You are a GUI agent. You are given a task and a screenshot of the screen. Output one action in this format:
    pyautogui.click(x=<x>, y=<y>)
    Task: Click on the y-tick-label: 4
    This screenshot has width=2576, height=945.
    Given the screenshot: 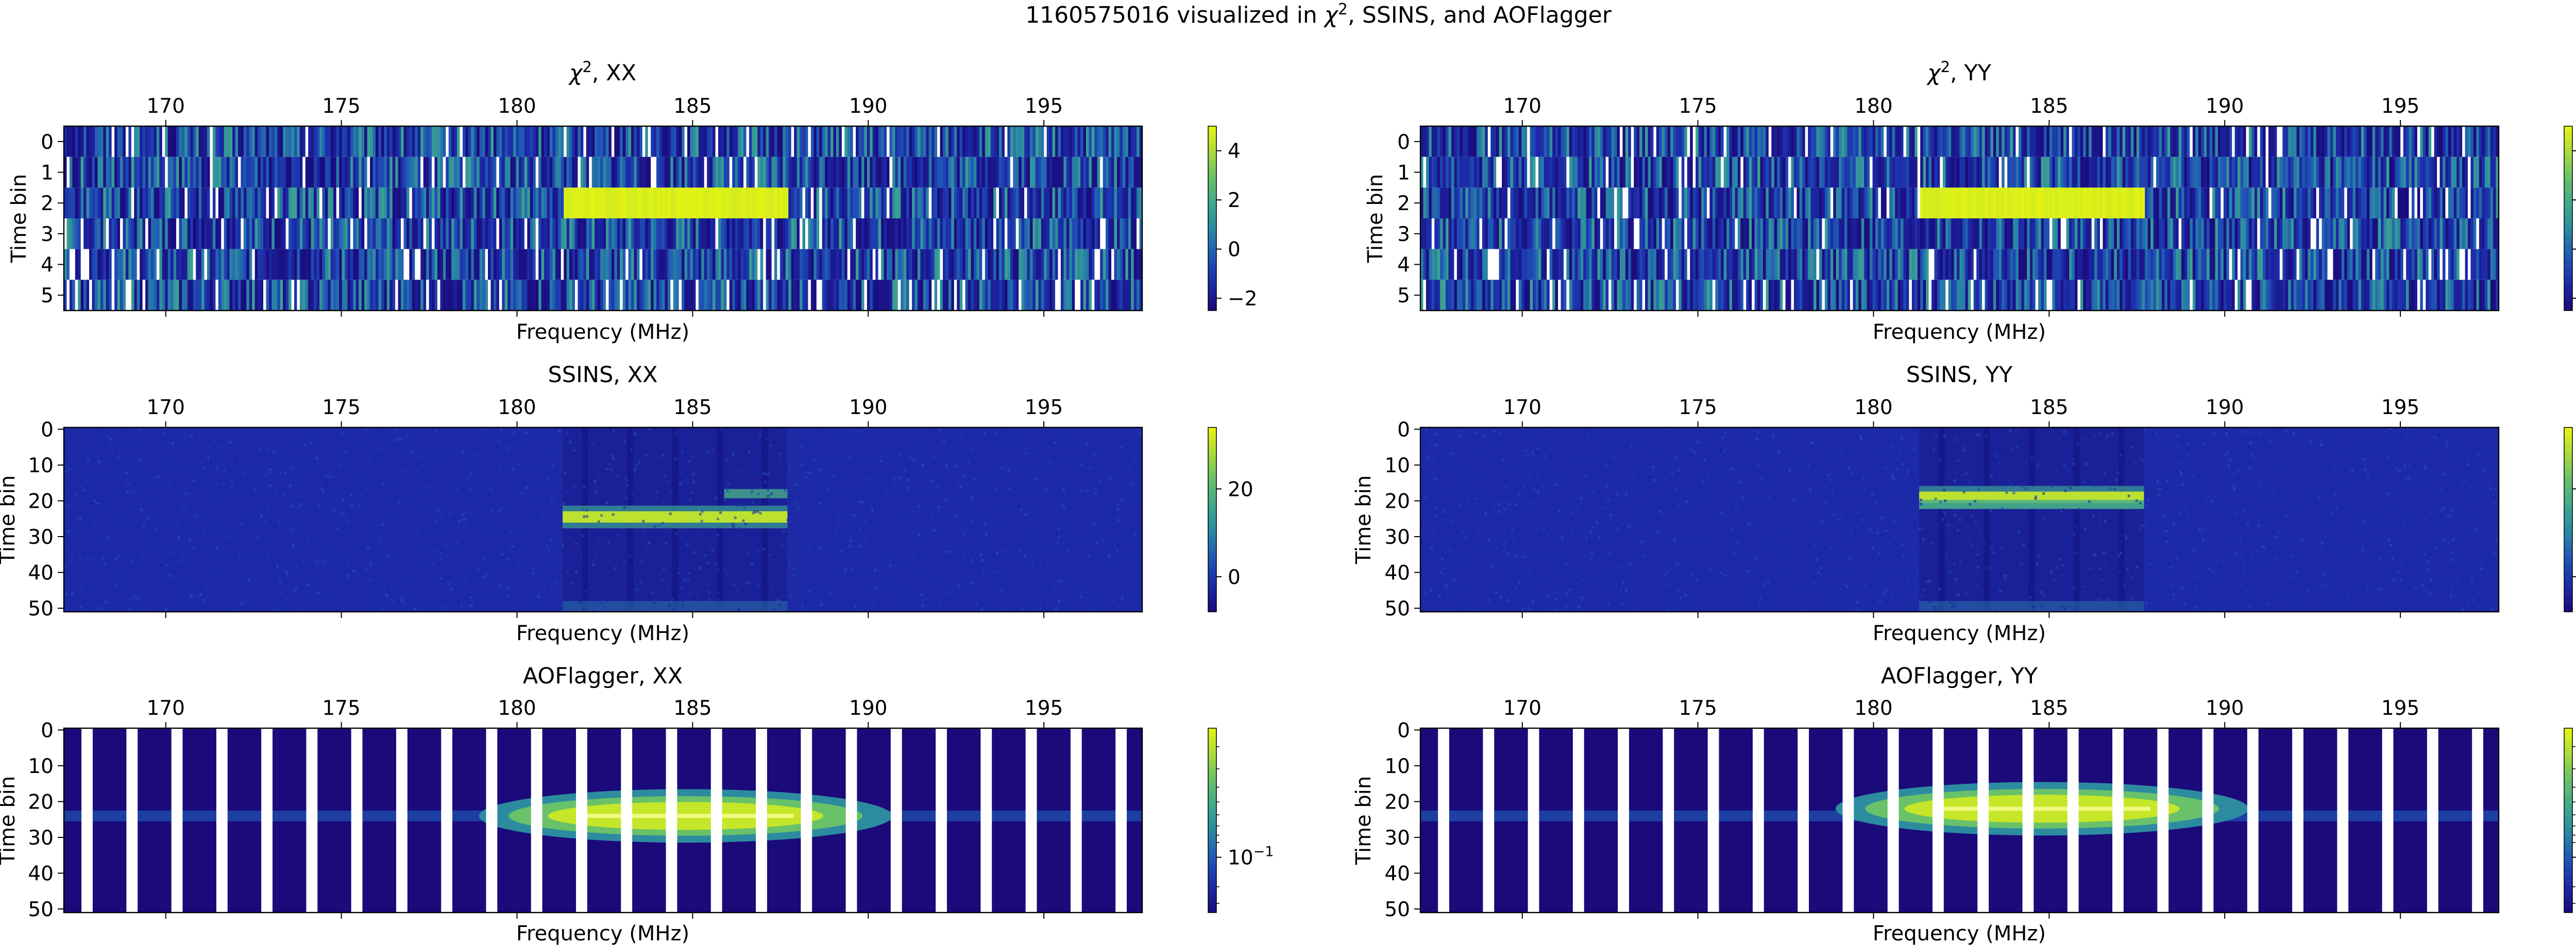 What is the action you would take?
    pyautogui.click(x=47, y=265)
    